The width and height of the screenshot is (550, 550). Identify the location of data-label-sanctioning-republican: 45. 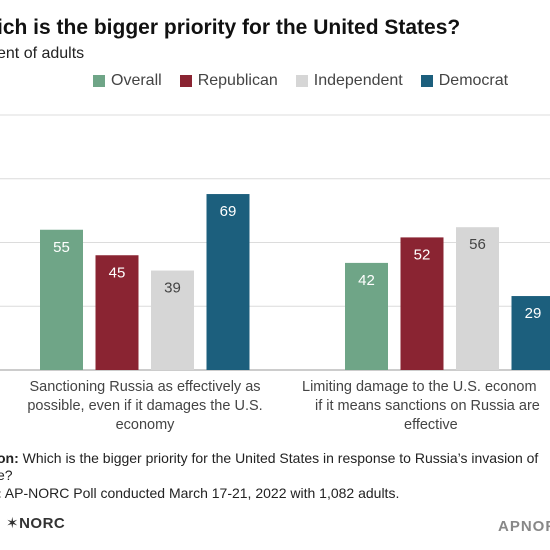
(117, 272).